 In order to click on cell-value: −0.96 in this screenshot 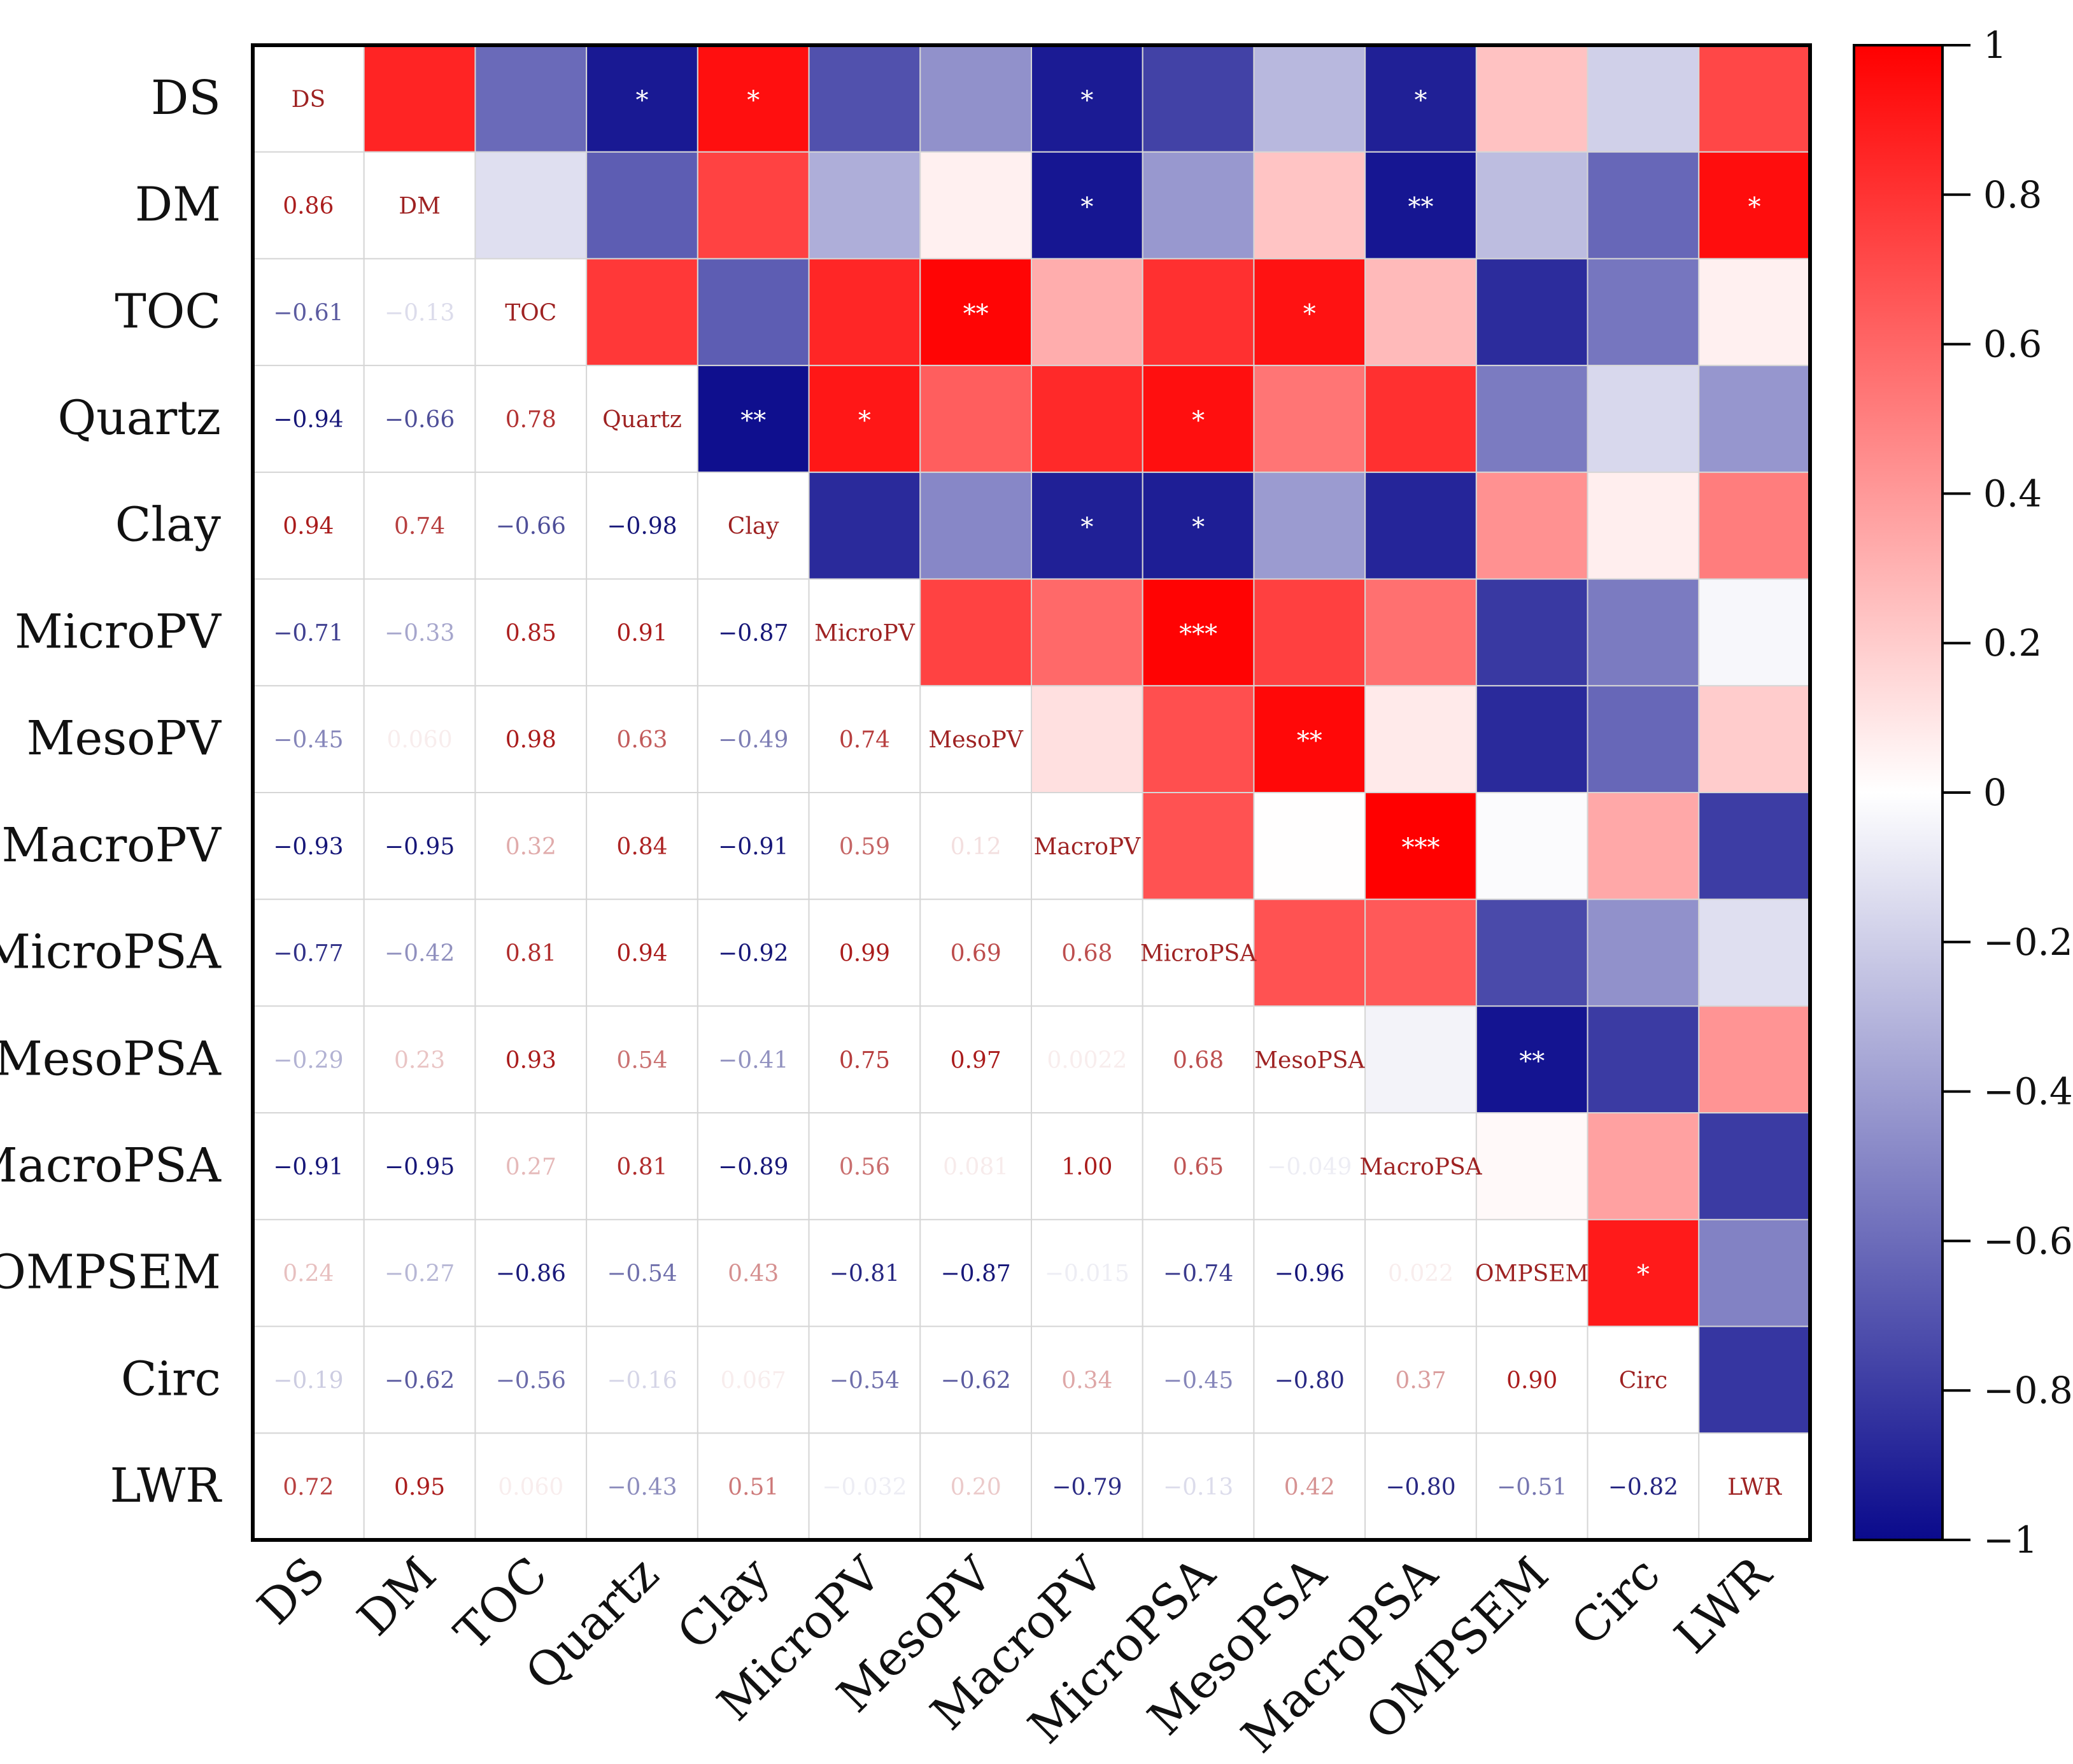, I will do `click(1310, 1274)`.